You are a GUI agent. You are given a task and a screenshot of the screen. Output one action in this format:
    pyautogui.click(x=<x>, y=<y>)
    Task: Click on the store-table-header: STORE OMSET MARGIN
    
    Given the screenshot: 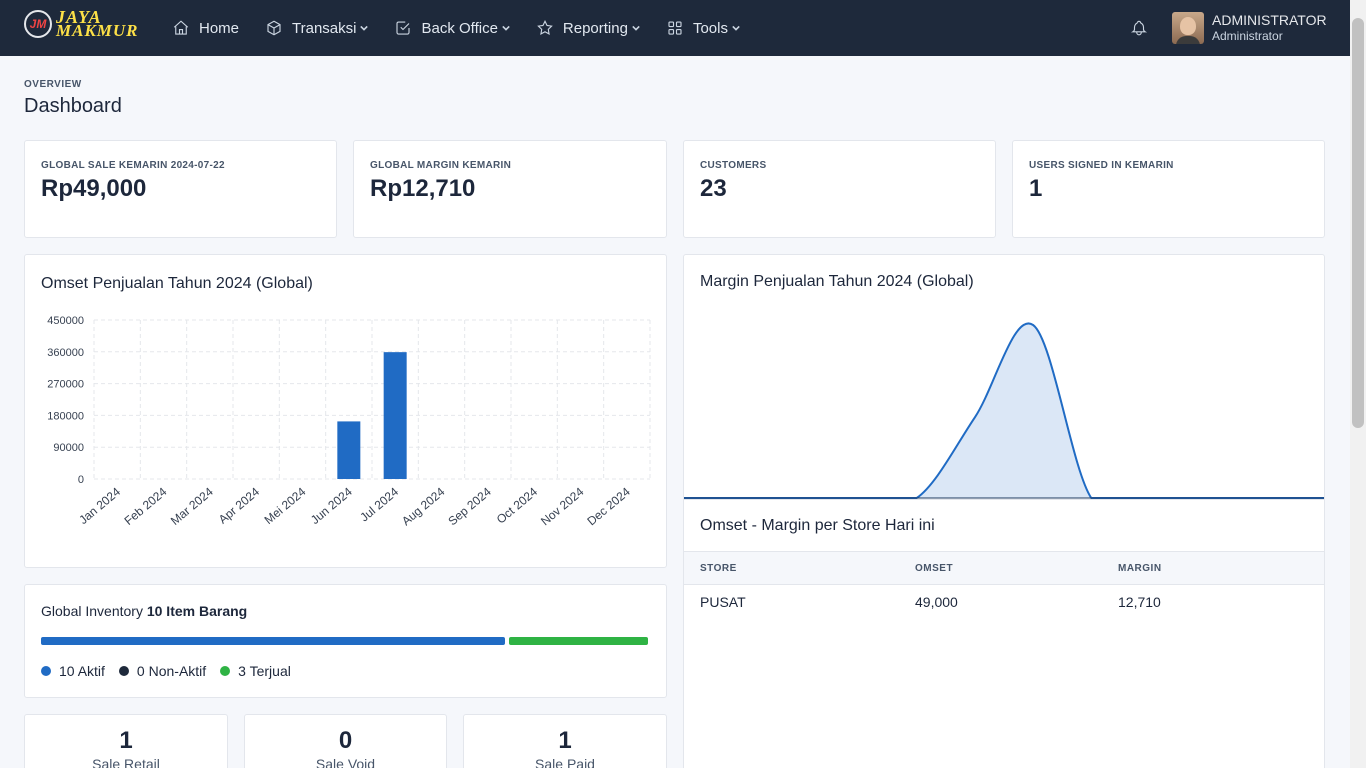 What is the action you would take?
    pyautogui.click(x=1004, y=568)
    